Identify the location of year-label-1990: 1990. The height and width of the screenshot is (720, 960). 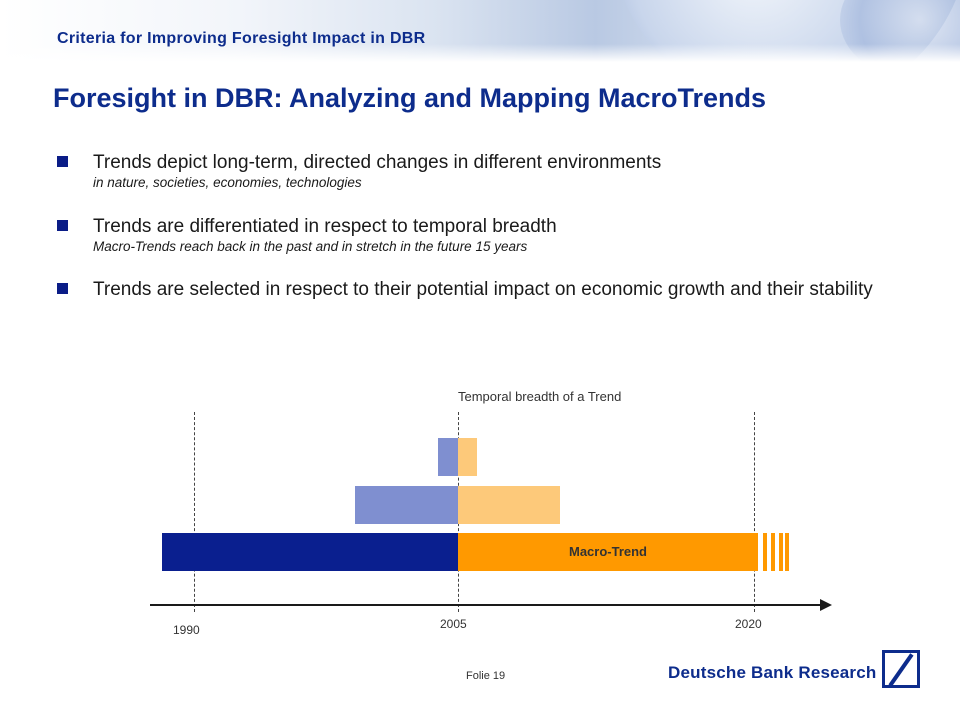
(186, 630).